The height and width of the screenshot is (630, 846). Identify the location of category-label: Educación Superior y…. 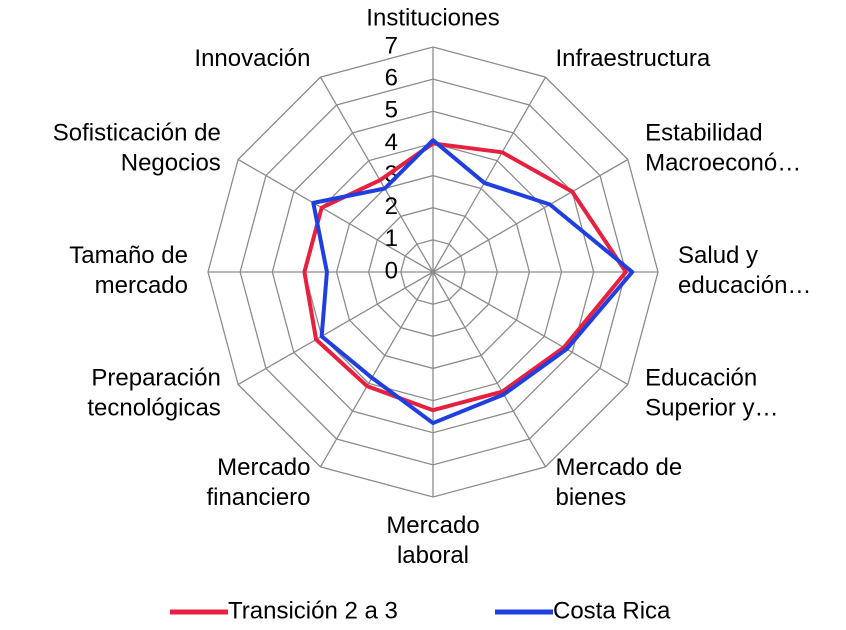
(711, 393).